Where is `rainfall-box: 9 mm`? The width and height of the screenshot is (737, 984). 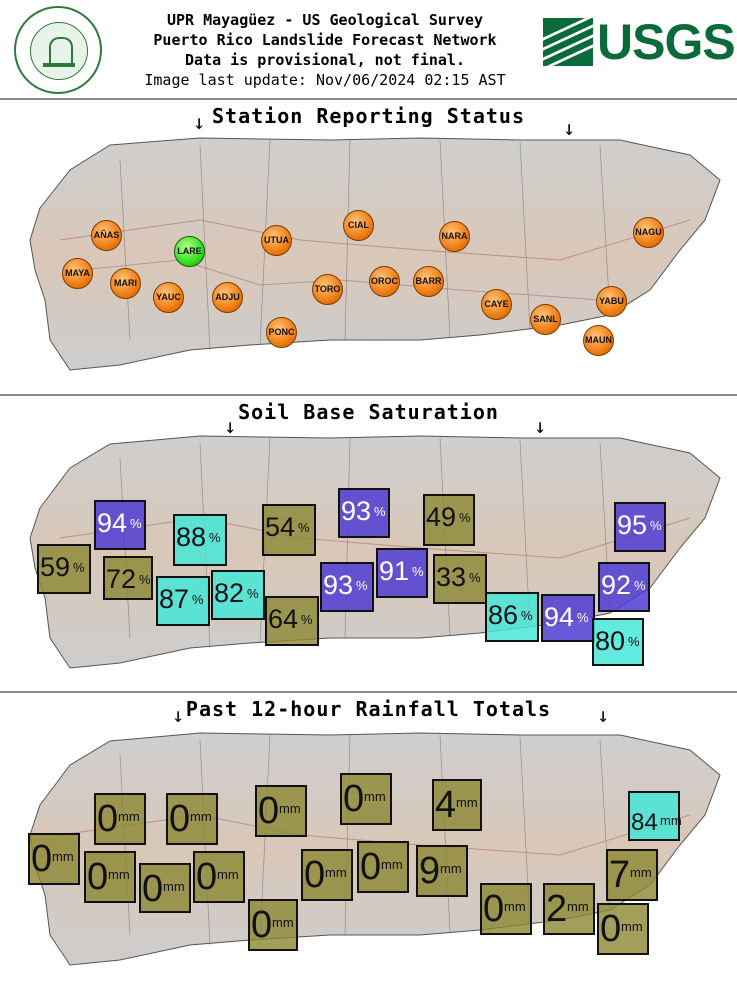 rainfall-box: 9 mm is located at coordinates (442, 871).